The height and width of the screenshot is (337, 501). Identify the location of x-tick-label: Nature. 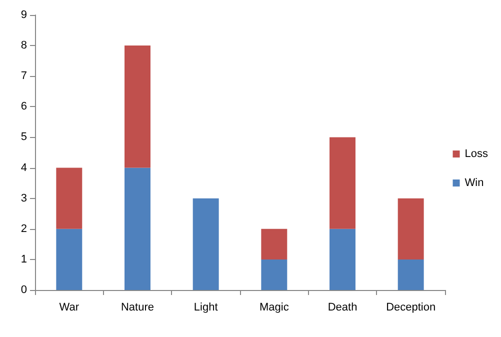
(137, 308).